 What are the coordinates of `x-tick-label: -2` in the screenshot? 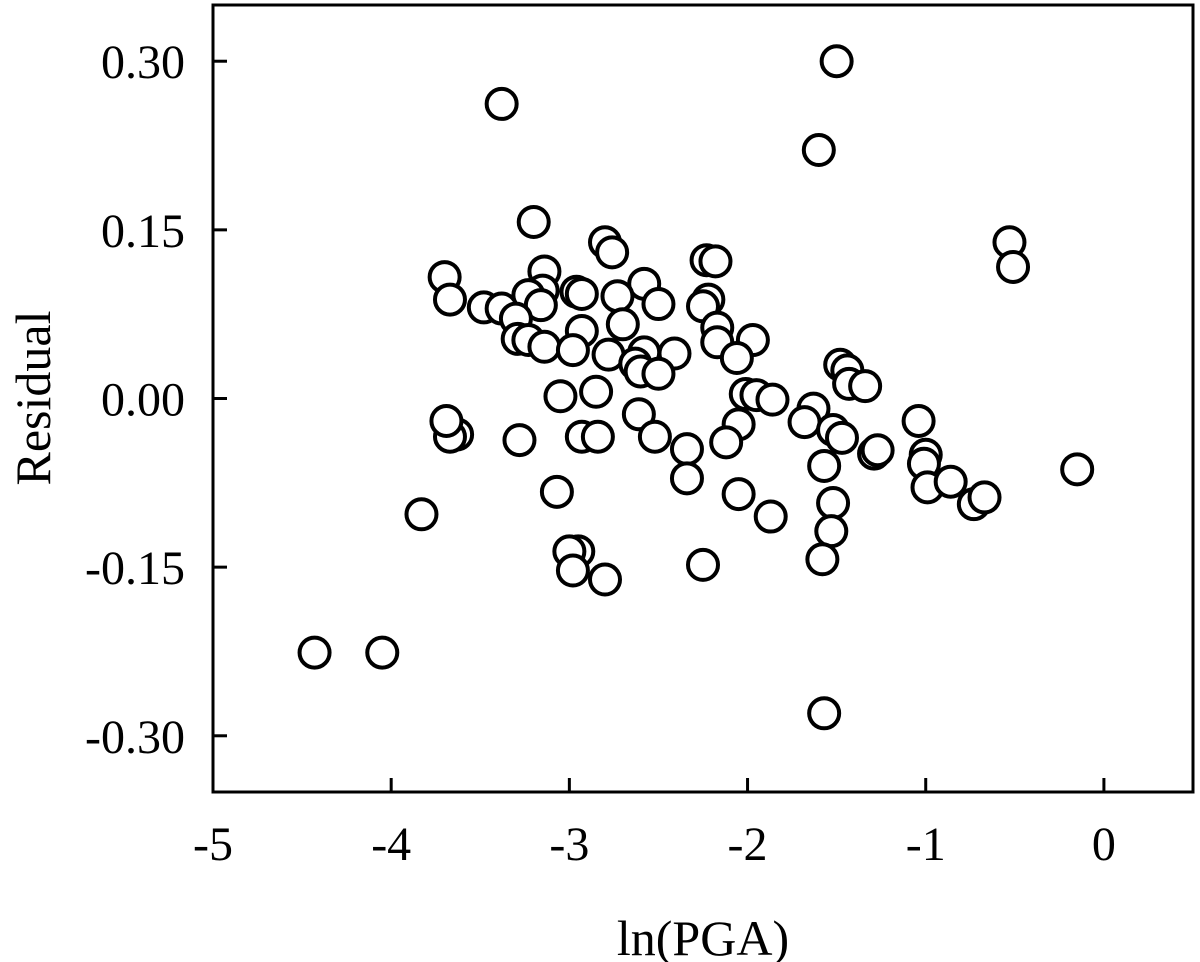 It's located at (748, 844).